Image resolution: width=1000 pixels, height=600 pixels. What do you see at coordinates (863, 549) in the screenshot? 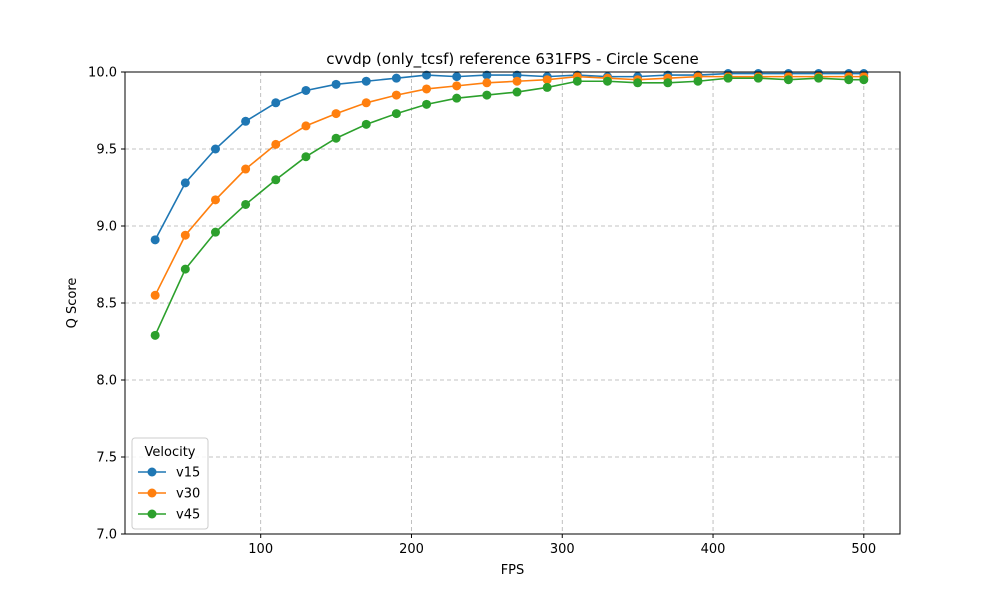
I see `x-tick-label: 500` at bounding box center [863, 549].